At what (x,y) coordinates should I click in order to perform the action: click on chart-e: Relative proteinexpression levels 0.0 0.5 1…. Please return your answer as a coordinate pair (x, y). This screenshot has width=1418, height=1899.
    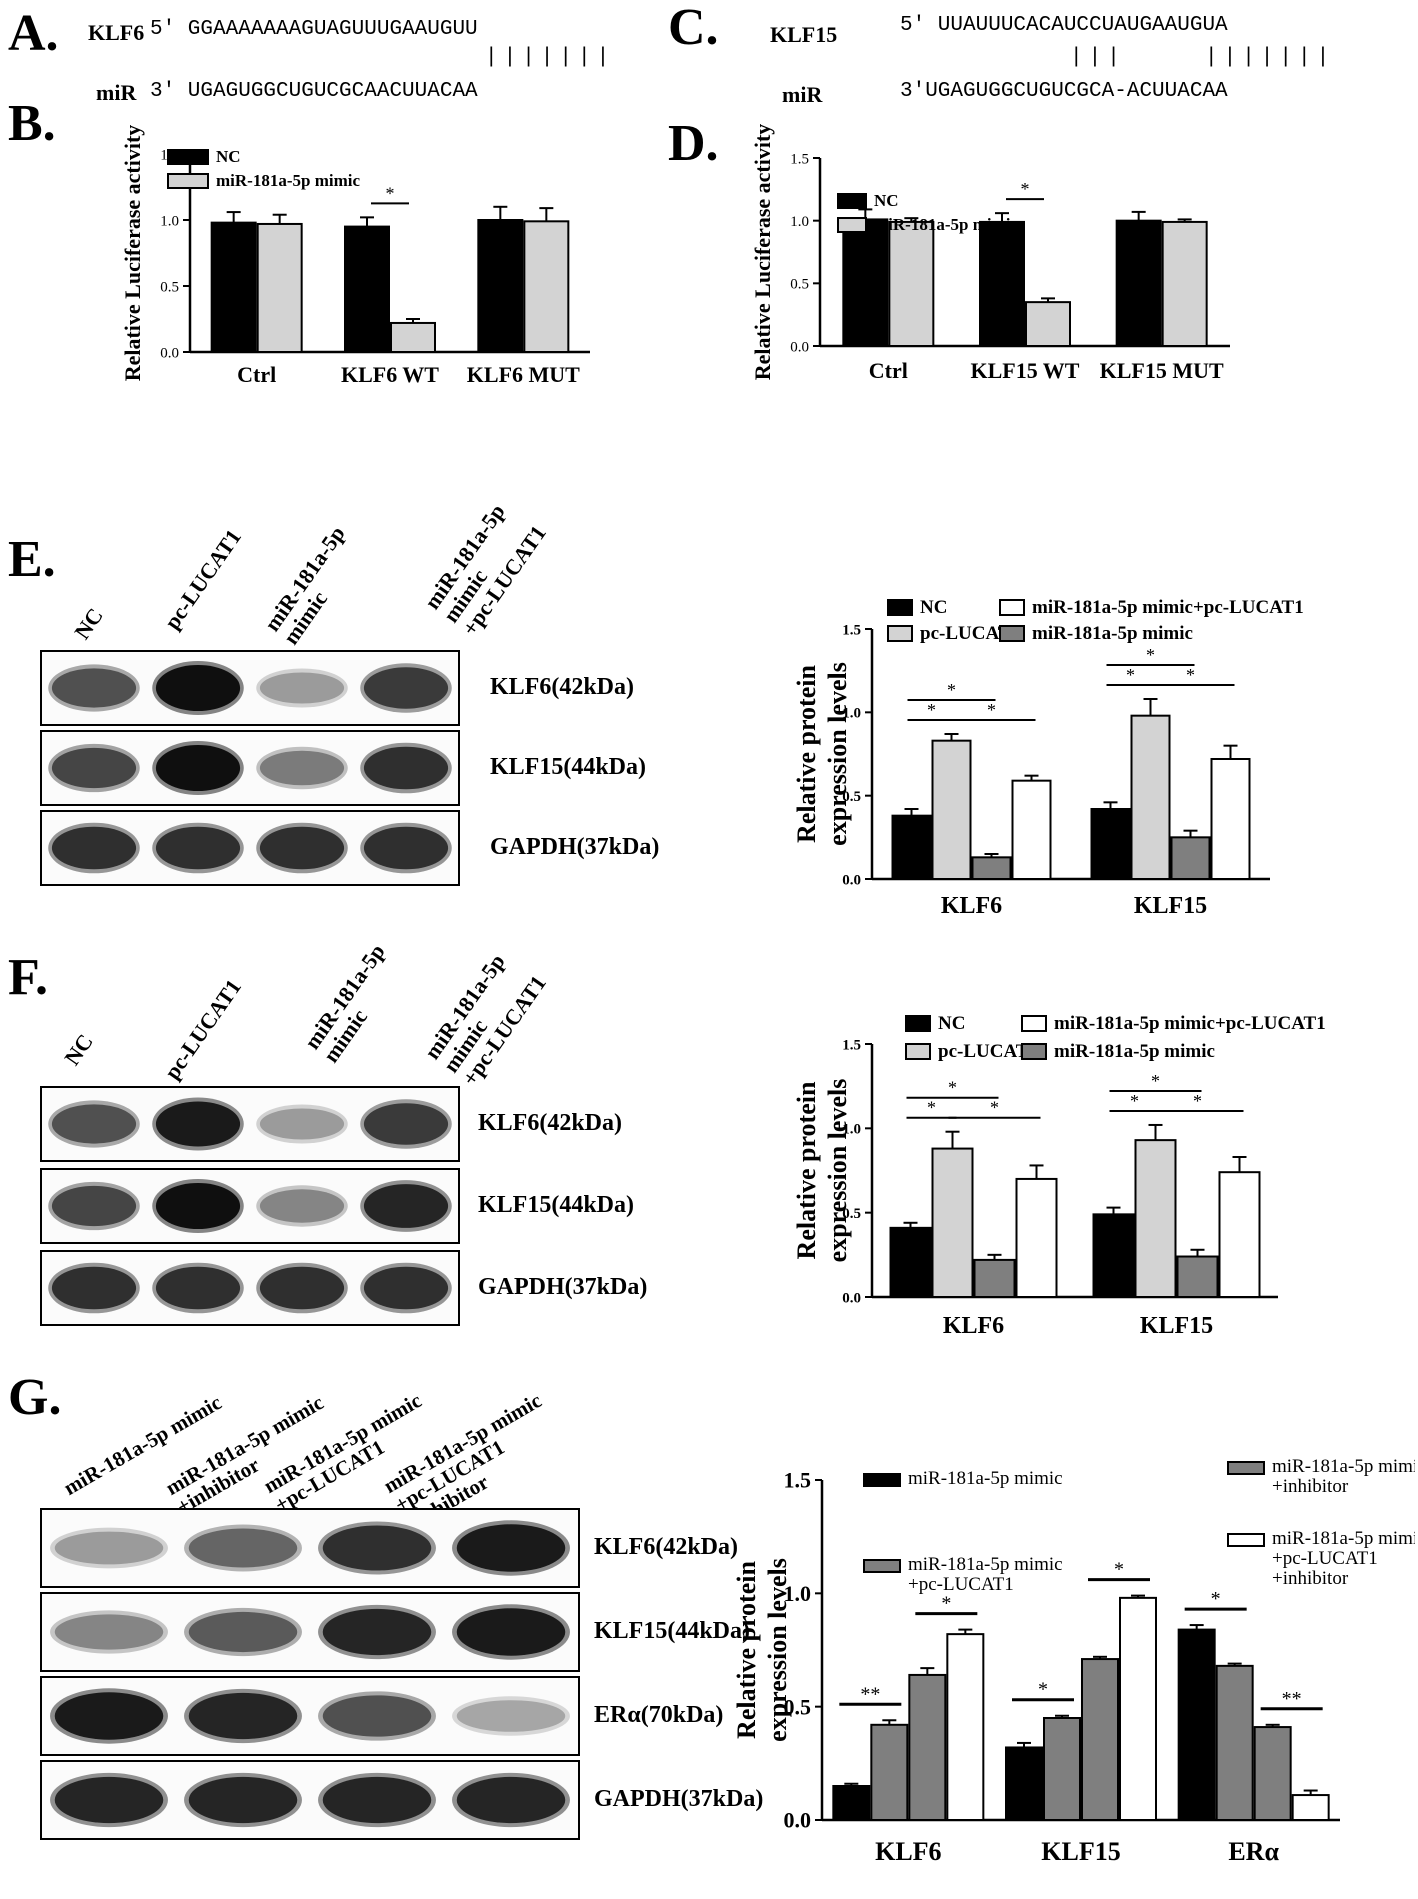
    Looking at the image, I should click on (1048, 758).